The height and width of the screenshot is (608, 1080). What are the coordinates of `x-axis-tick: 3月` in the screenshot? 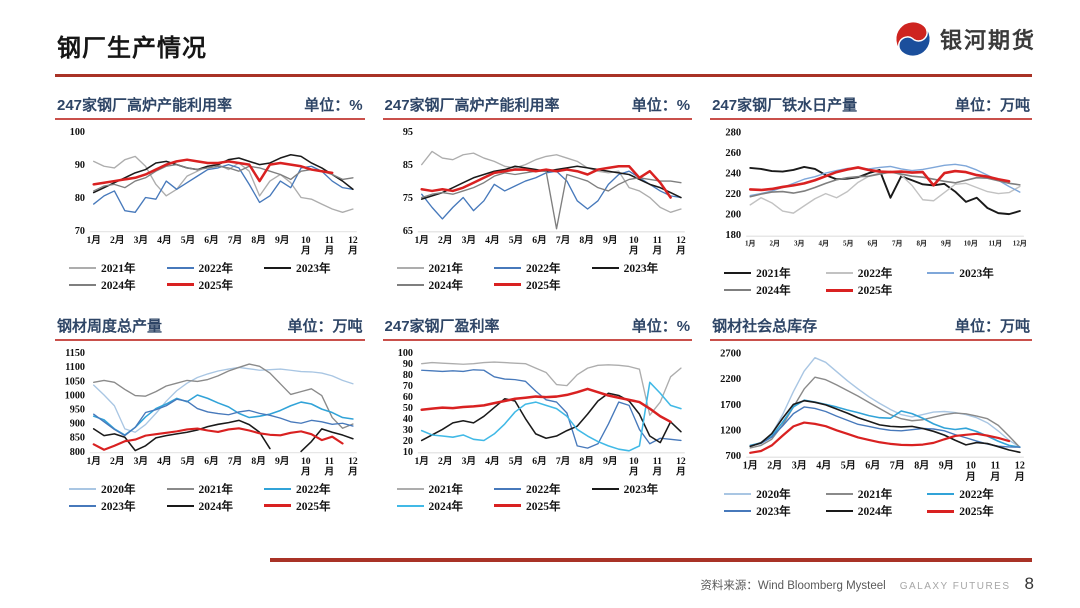 It's located at (799, 244).